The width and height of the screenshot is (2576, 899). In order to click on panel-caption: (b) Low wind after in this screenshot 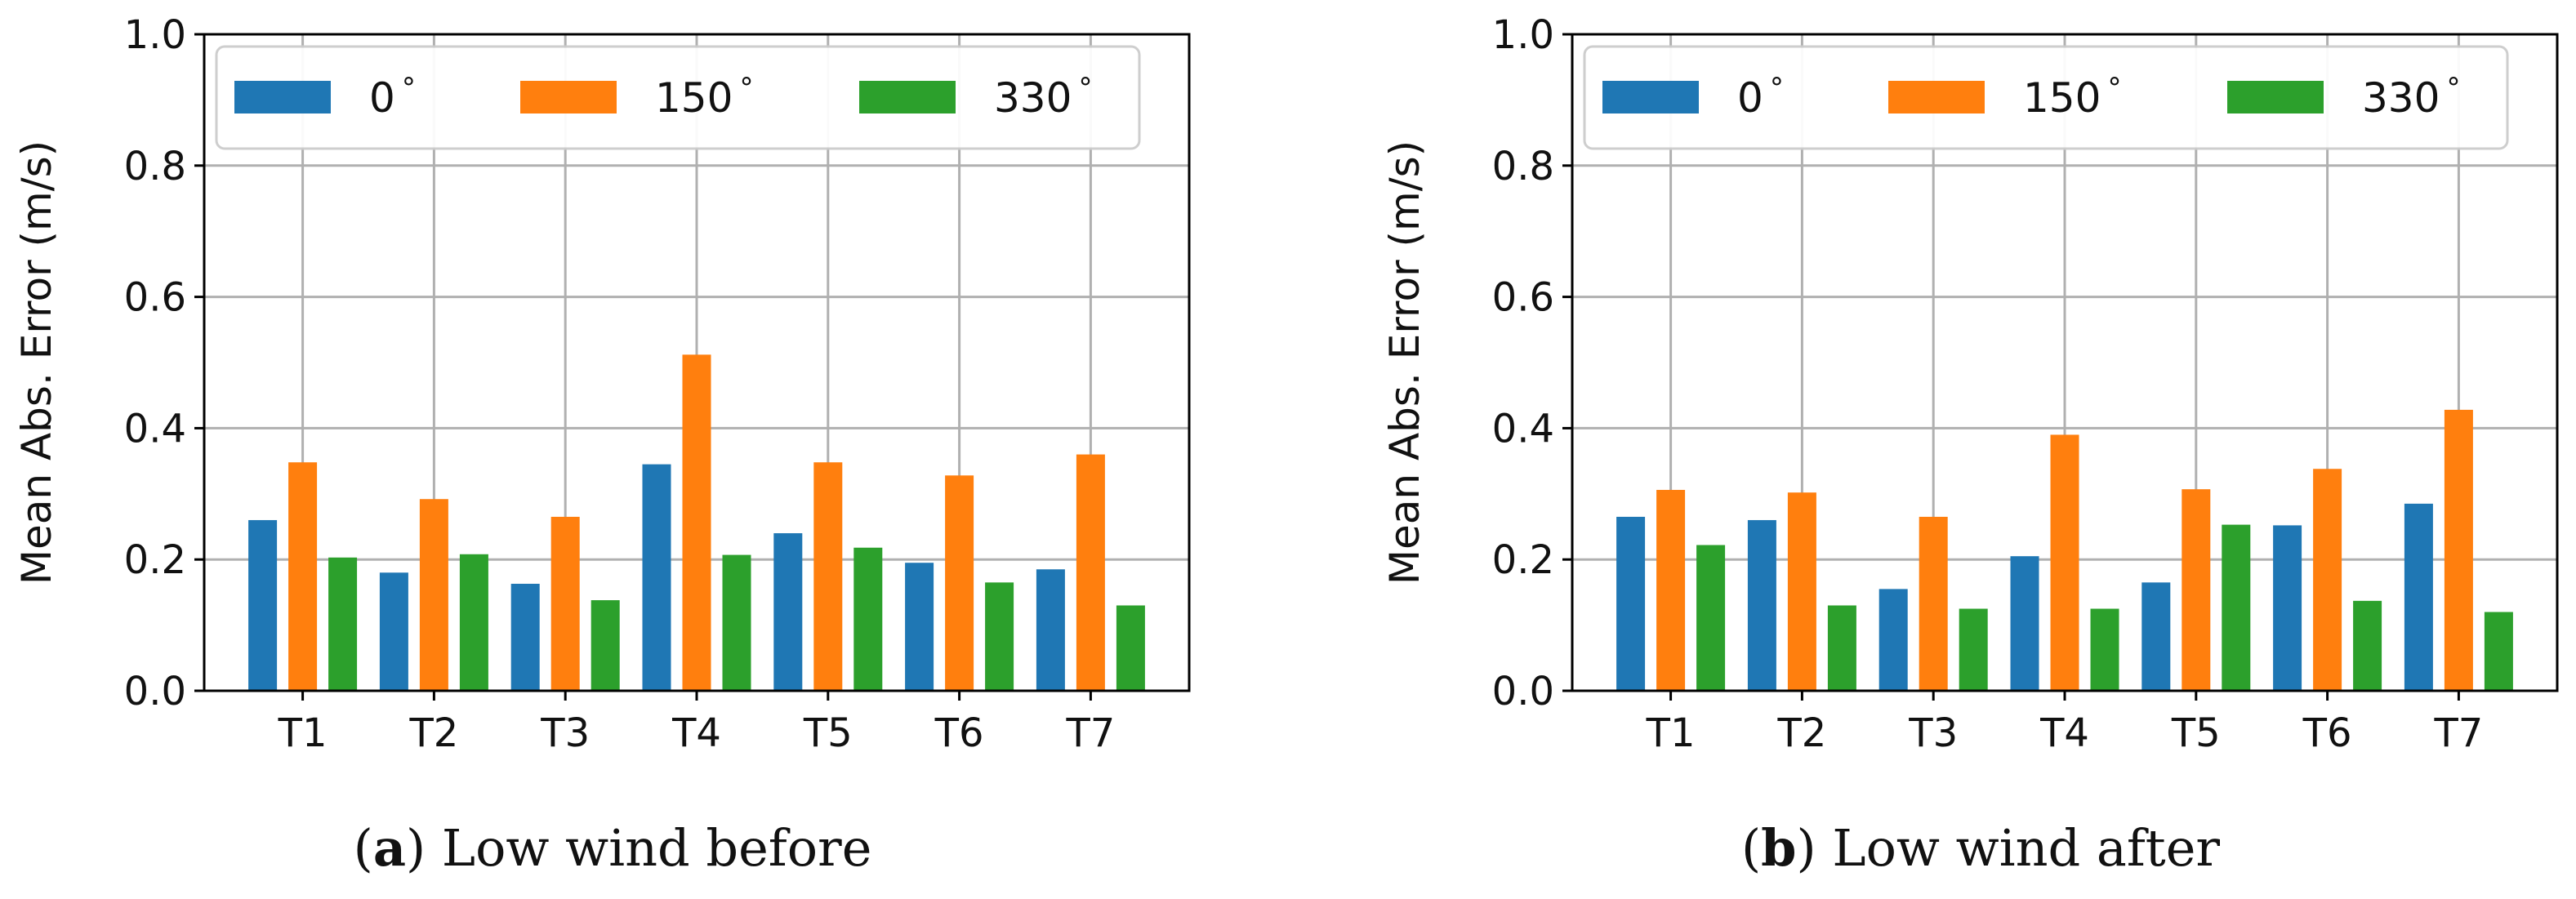, I will do `click(1980, 848)`.